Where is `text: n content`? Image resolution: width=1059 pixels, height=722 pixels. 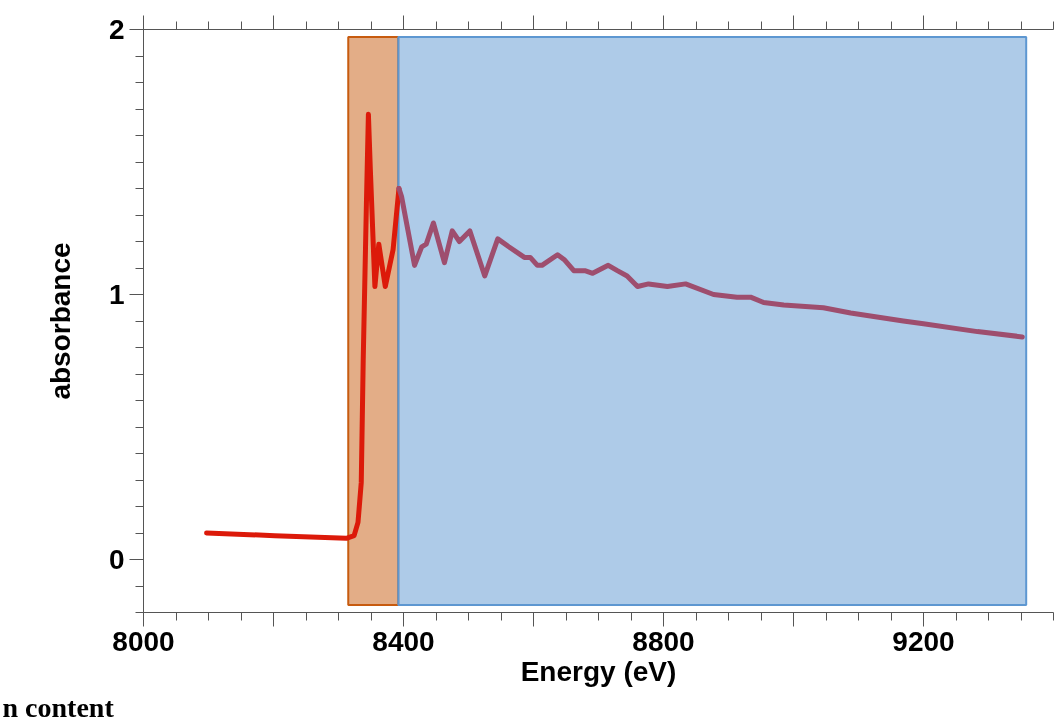 text: n content is located at coordinates (58, 706).